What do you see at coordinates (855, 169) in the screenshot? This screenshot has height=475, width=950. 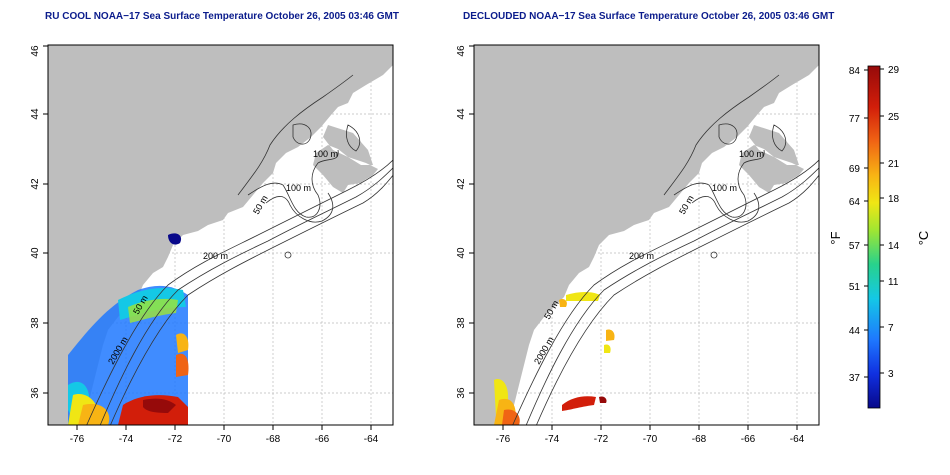 I see `fahrenheit-tick: 69` at bounding box center [855, 169].